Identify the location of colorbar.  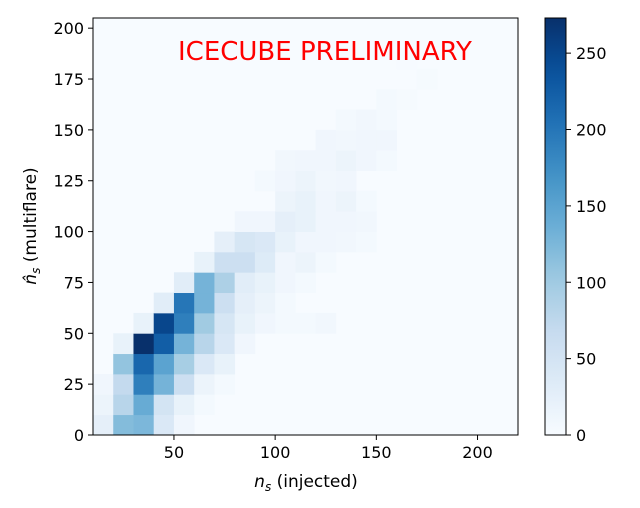
(555, 226).